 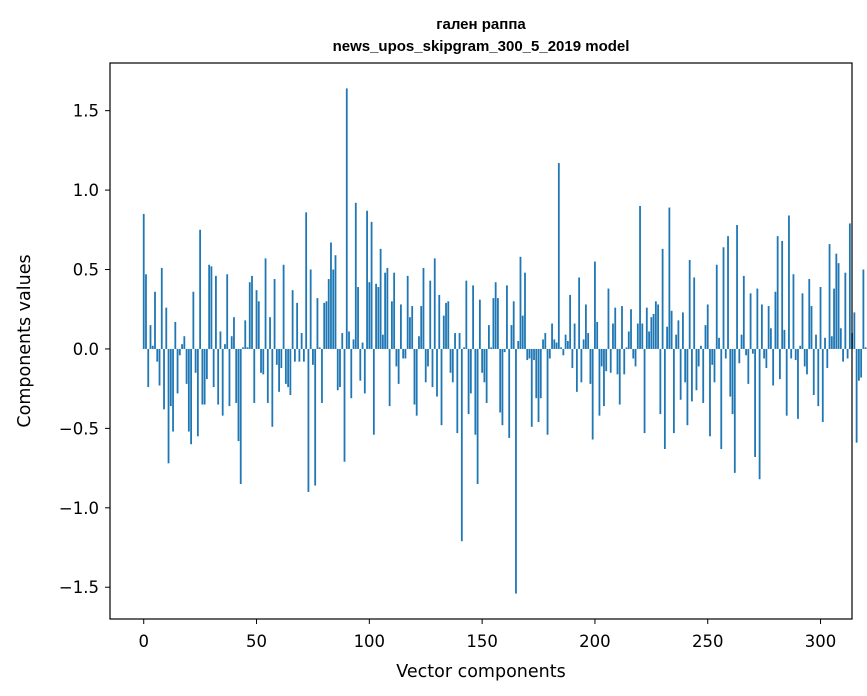 What do you see at coordinates (86, 190) in the screenshot?
I see `y-tick-label: 1.0` at bounding box center [86, 190].